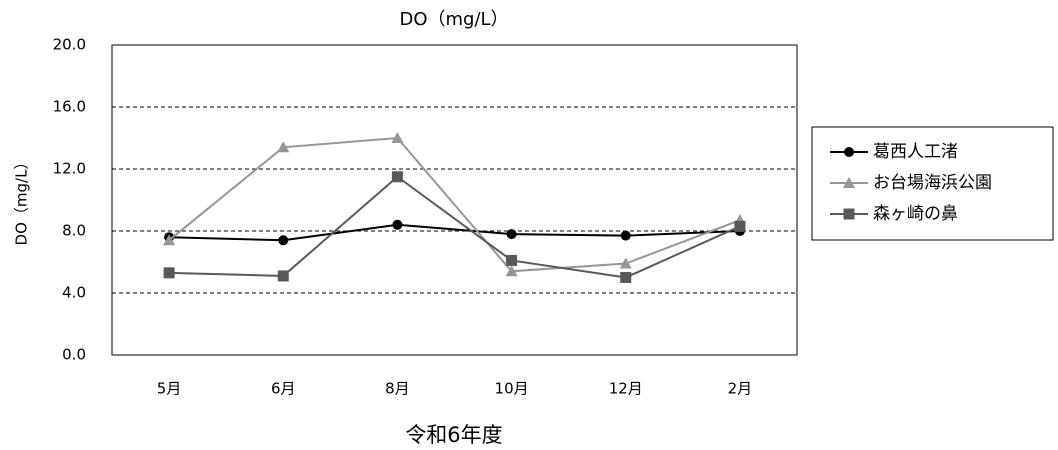 The width and height of the screenshot is (1058, 450). What do you see at coordinates (69, 169) in the screenshot?
I see `y-tick-label: 12.0` at bounding box center [69, 169].